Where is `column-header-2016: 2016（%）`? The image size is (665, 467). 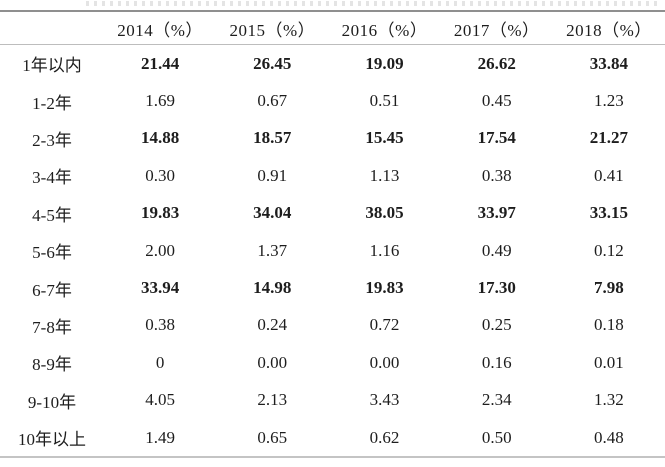
column-header-2016: 2016（%） is located at coordinates (384, 30).